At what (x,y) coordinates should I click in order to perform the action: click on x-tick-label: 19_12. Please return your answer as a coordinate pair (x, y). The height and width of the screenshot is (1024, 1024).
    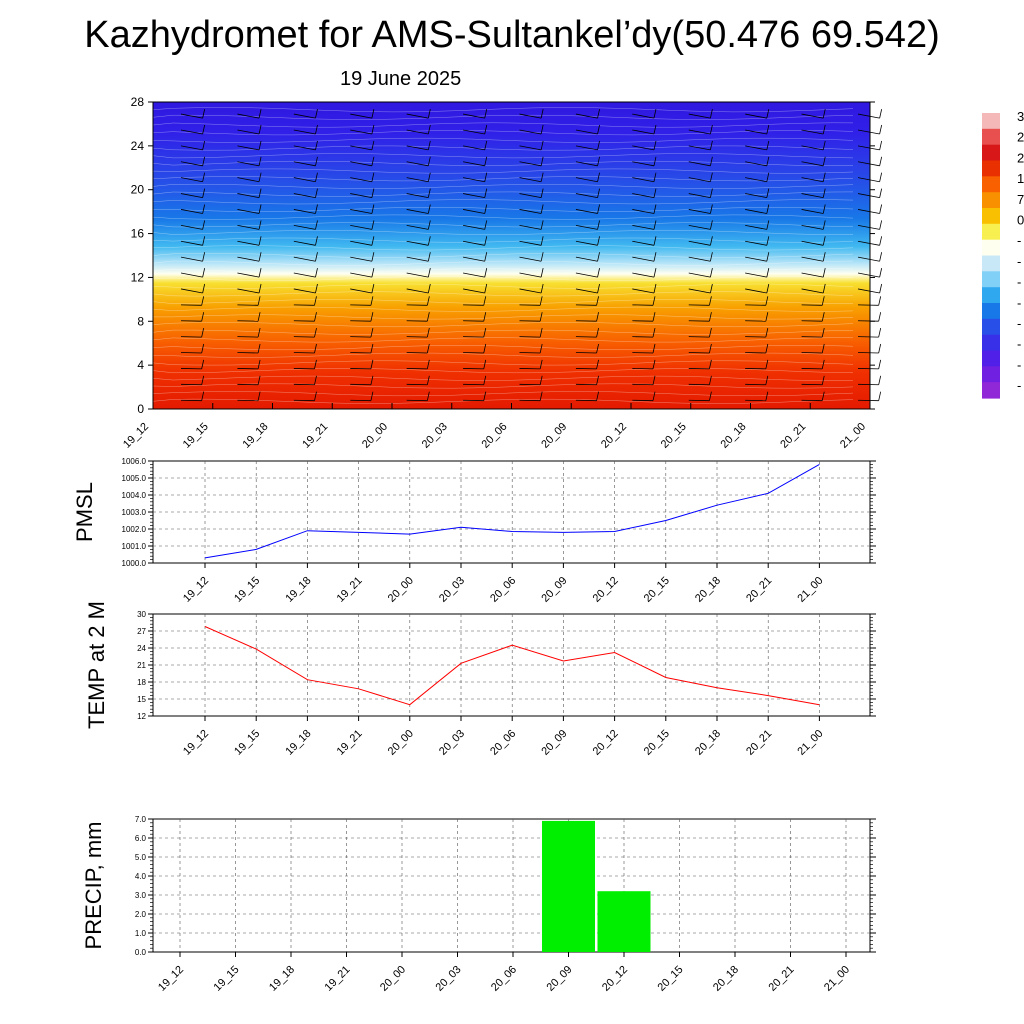
    Looking at the image, I should click on (136, 436).